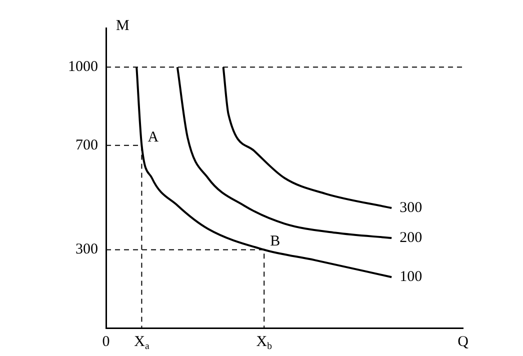 Image resolution: width=523 pixels, height=356 pixels. Describe the element at coordinates (87, 145) in the screenshot. I see `y-tick-label: 700` at that location.